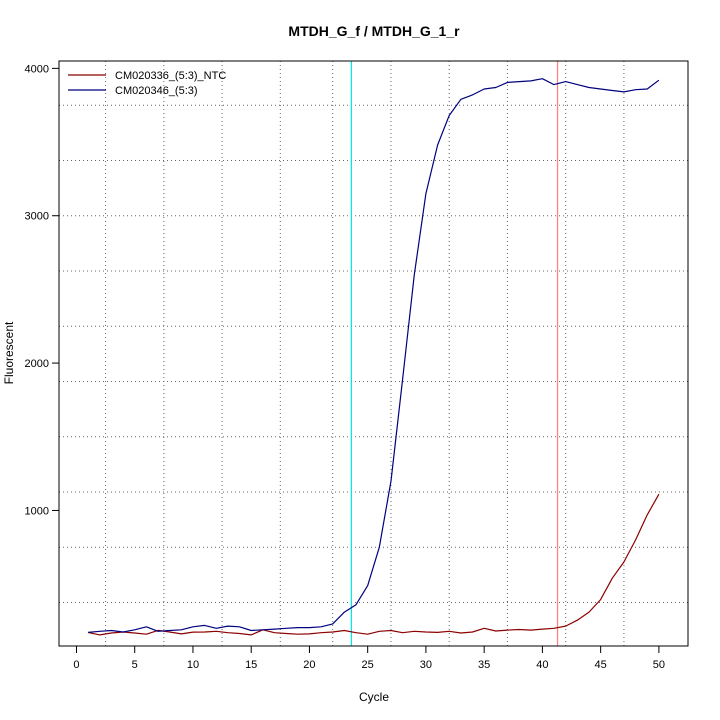 Image resolution: width=720 pixels, height=720 pixels. Describe the element at coordinates (484, 665) in the screenshot. I see `x-tick-label: 35` at that location.